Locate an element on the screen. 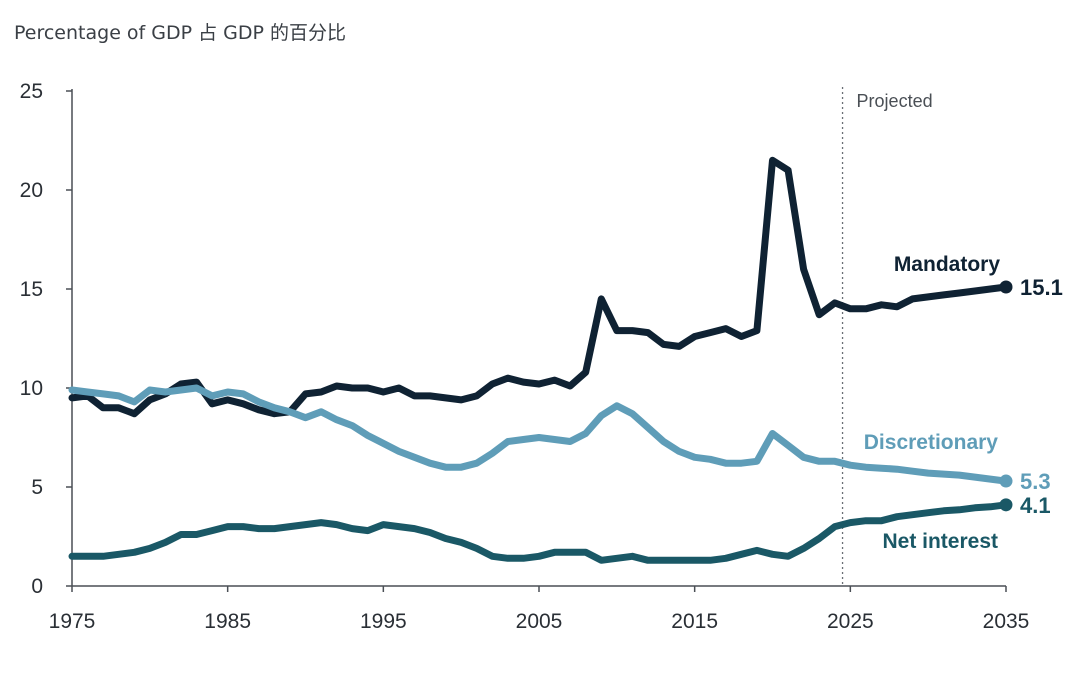 This screenshot has height=677, width=1080. x-tick-label: 1975 is located at coordinates (72, 621).